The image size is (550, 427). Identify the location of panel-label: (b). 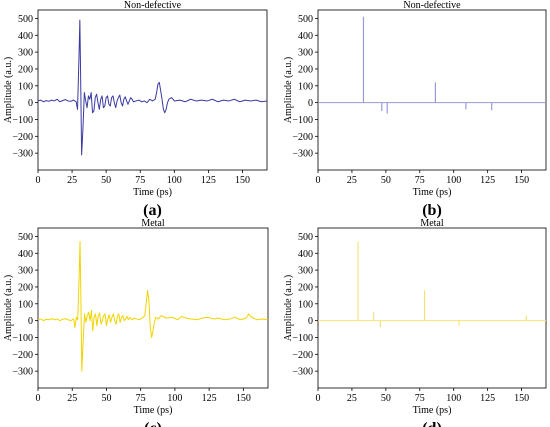
(432, 210).